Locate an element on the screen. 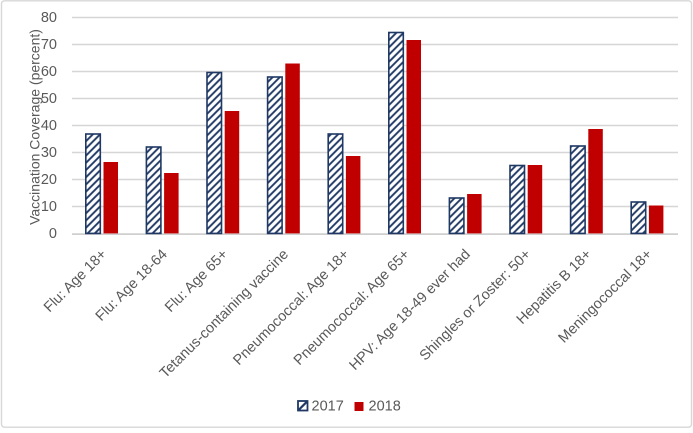 The image size is (693, 433). svg-text: 10 is located at coordinates (49, 207).